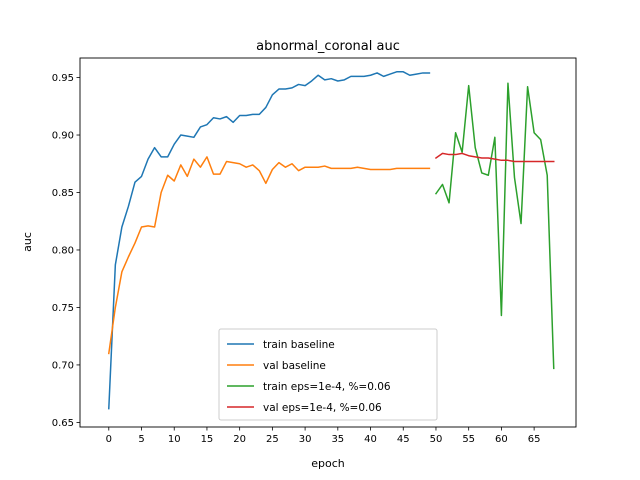  Describe the element at coordinates (63, 136) in the screenshot. I see `y-tick-label: 0.90` at that location.